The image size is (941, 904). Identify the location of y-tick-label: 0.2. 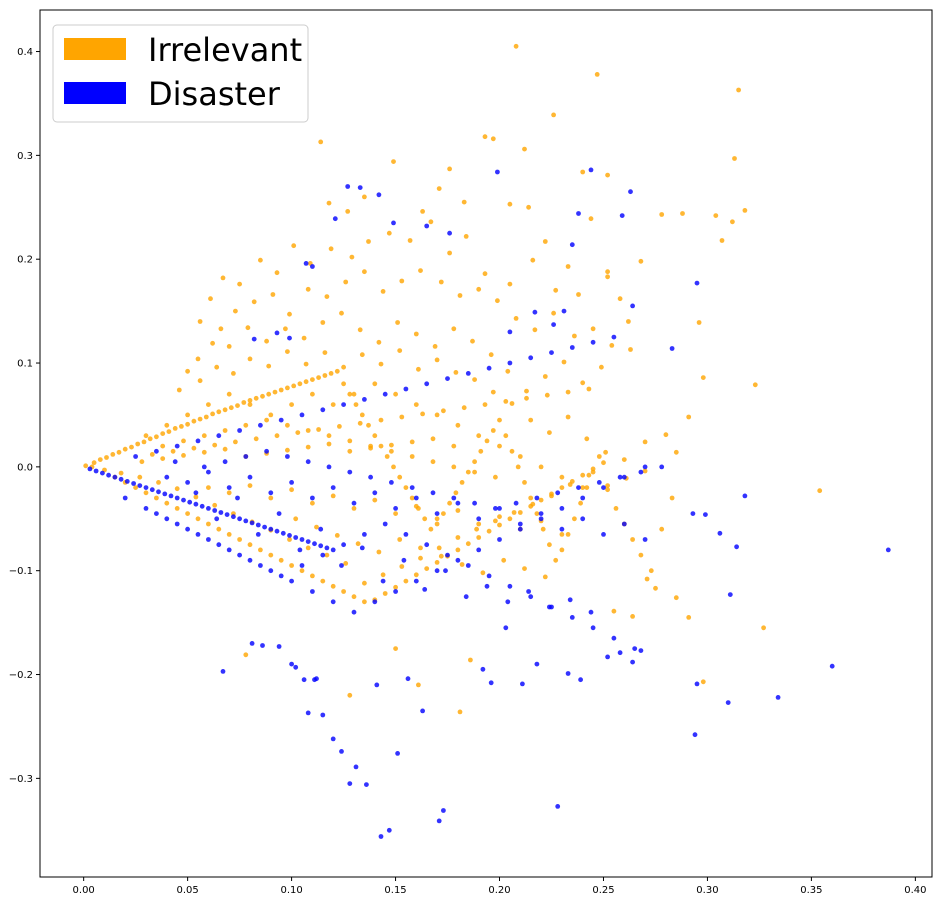
(25, 260).